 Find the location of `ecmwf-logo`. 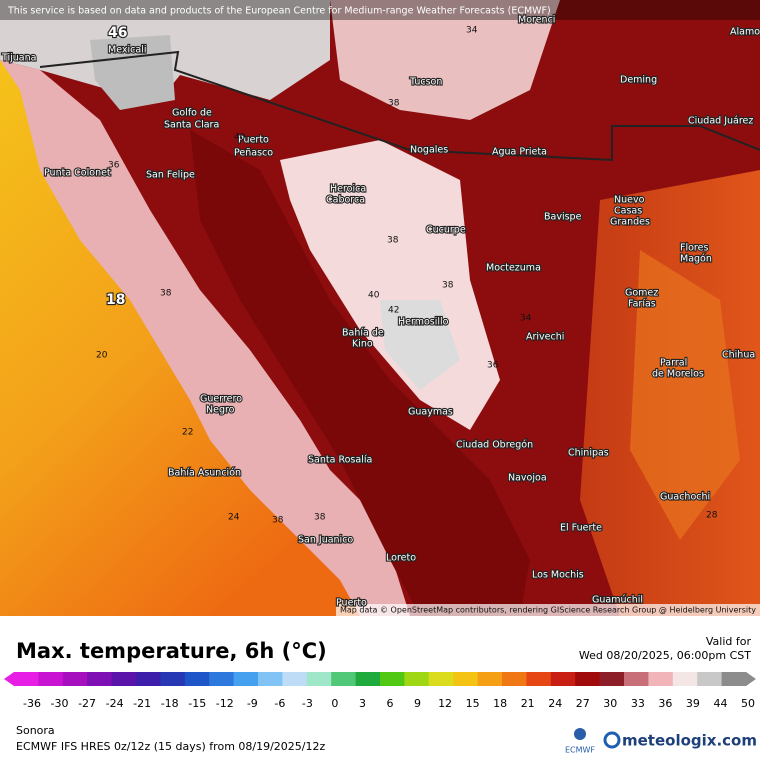

ecmwf-logo is located at coordinates (580, 734).